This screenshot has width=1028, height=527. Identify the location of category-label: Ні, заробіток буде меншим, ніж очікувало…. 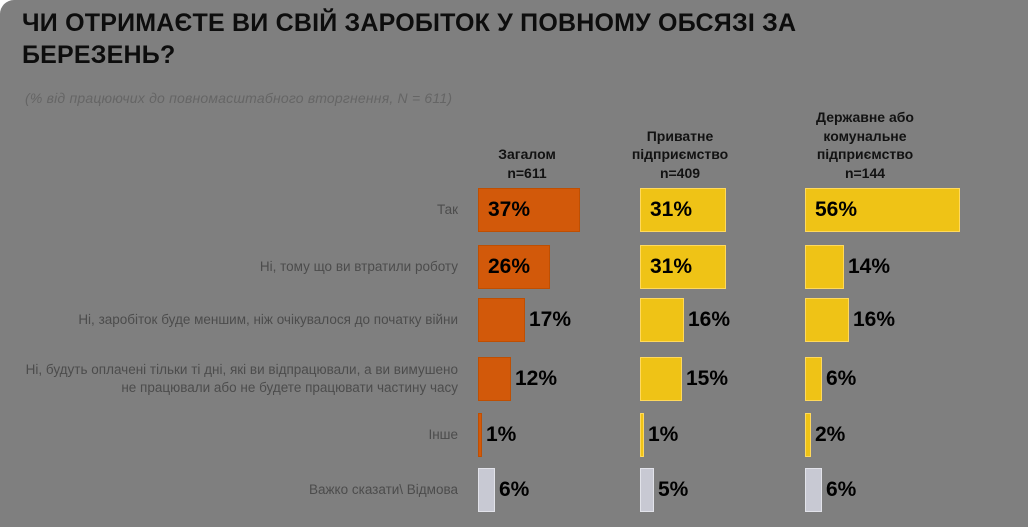
(268, 319).